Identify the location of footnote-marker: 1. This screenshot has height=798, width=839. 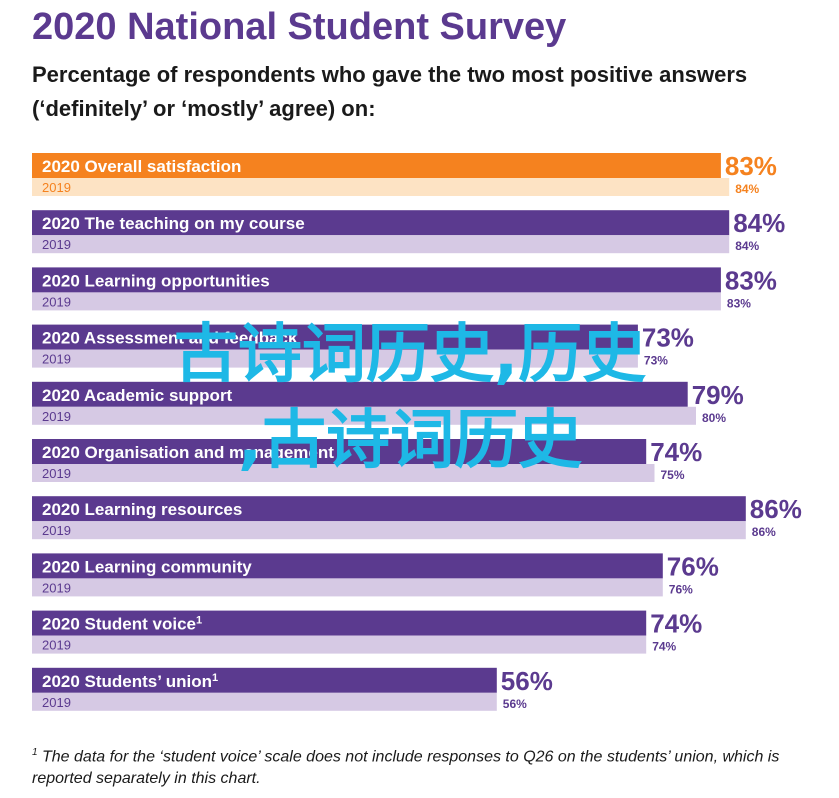
(35, 752).